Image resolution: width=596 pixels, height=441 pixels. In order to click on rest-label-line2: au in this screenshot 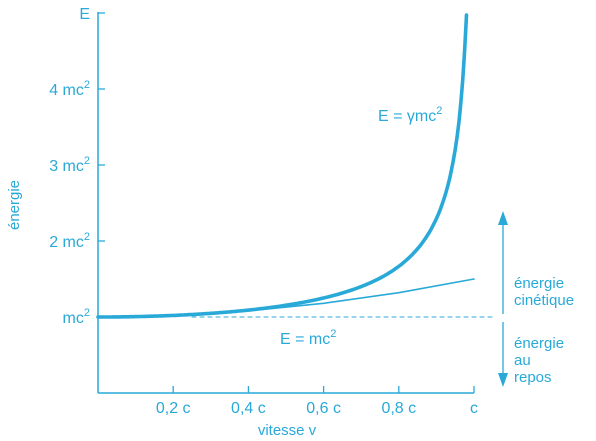, I will do `click(522, 360)`.